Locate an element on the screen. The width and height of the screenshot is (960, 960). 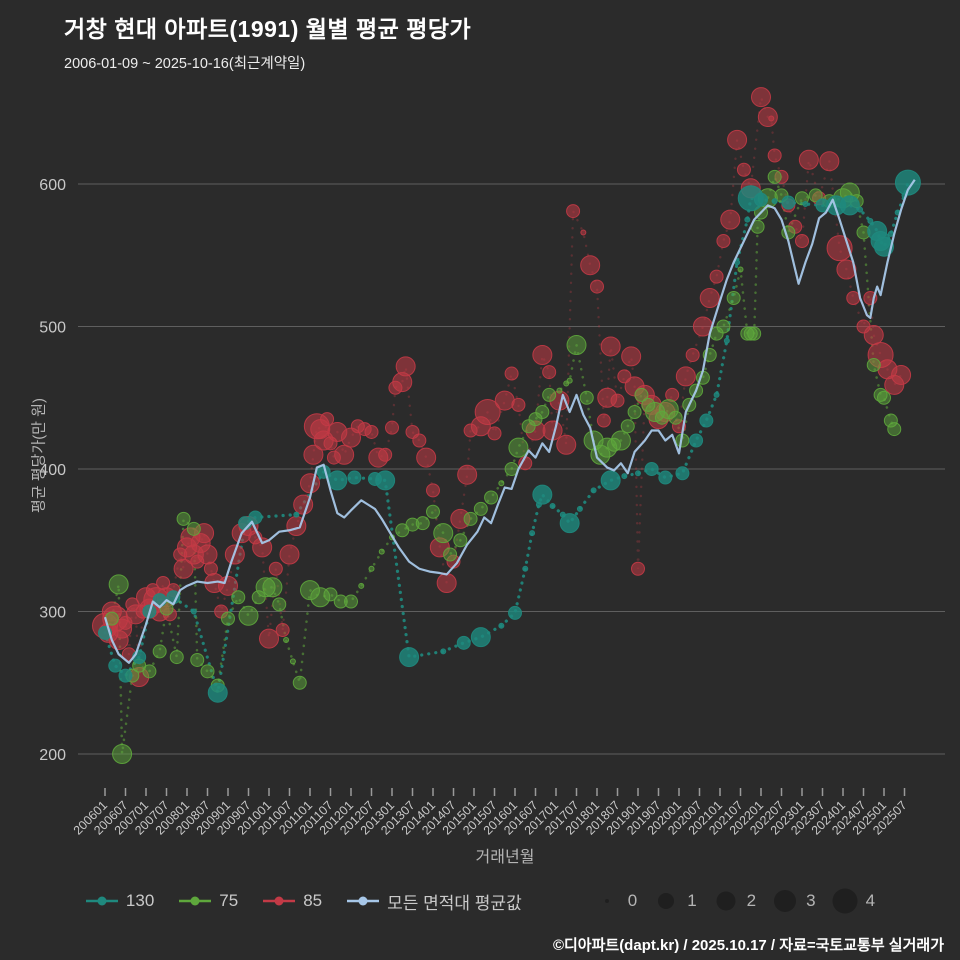
legend-item-85: 85 is located at coordinates (292, 901).